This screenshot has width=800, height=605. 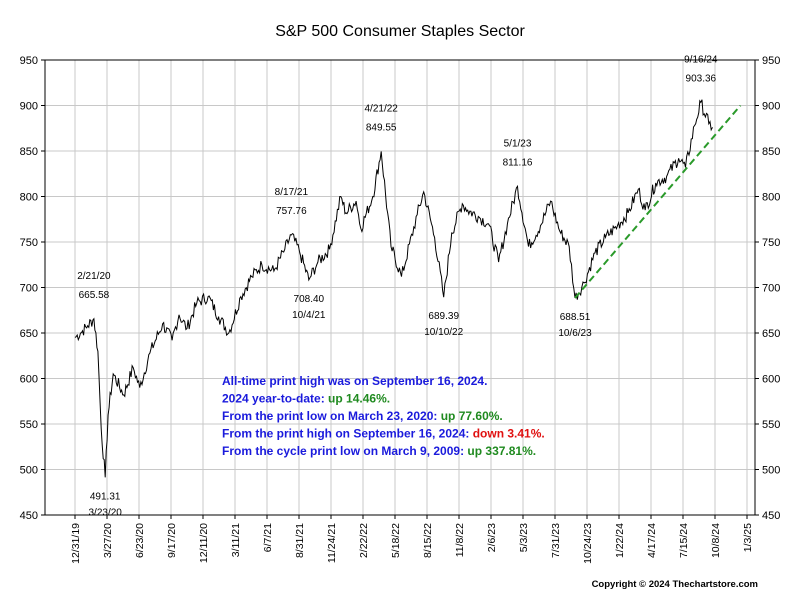 I want to click on x-tick-label: 7/15/24, so click(x=684, y=540).